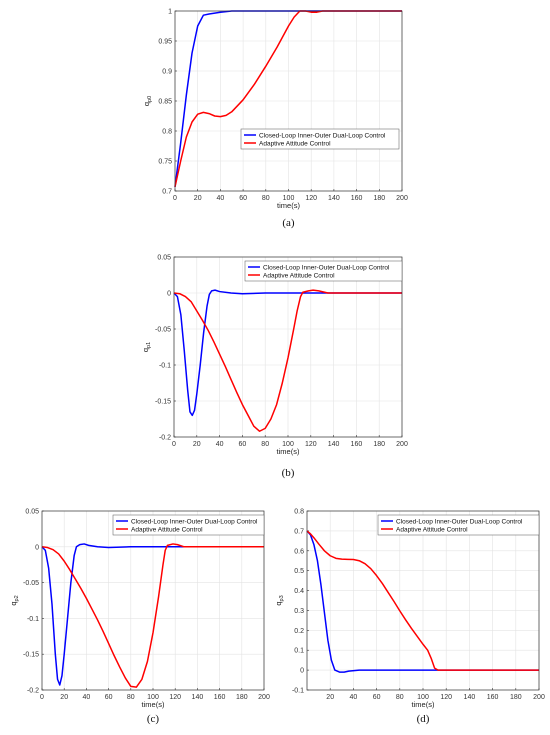  I want to click on y-tick-label: 1, so click(170, 12).